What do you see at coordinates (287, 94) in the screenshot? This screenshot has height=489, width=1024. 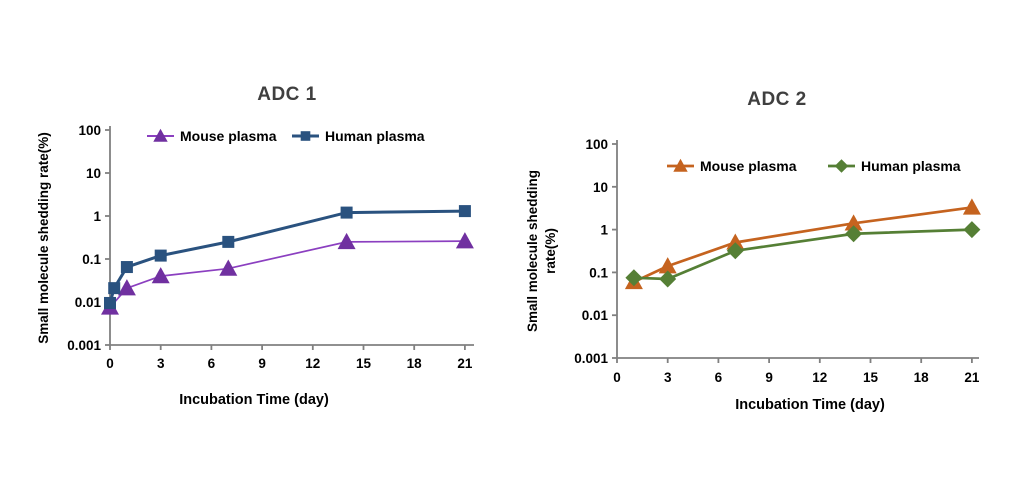 I see `chart-title: ADC 1` at bounding box center [287, 94].